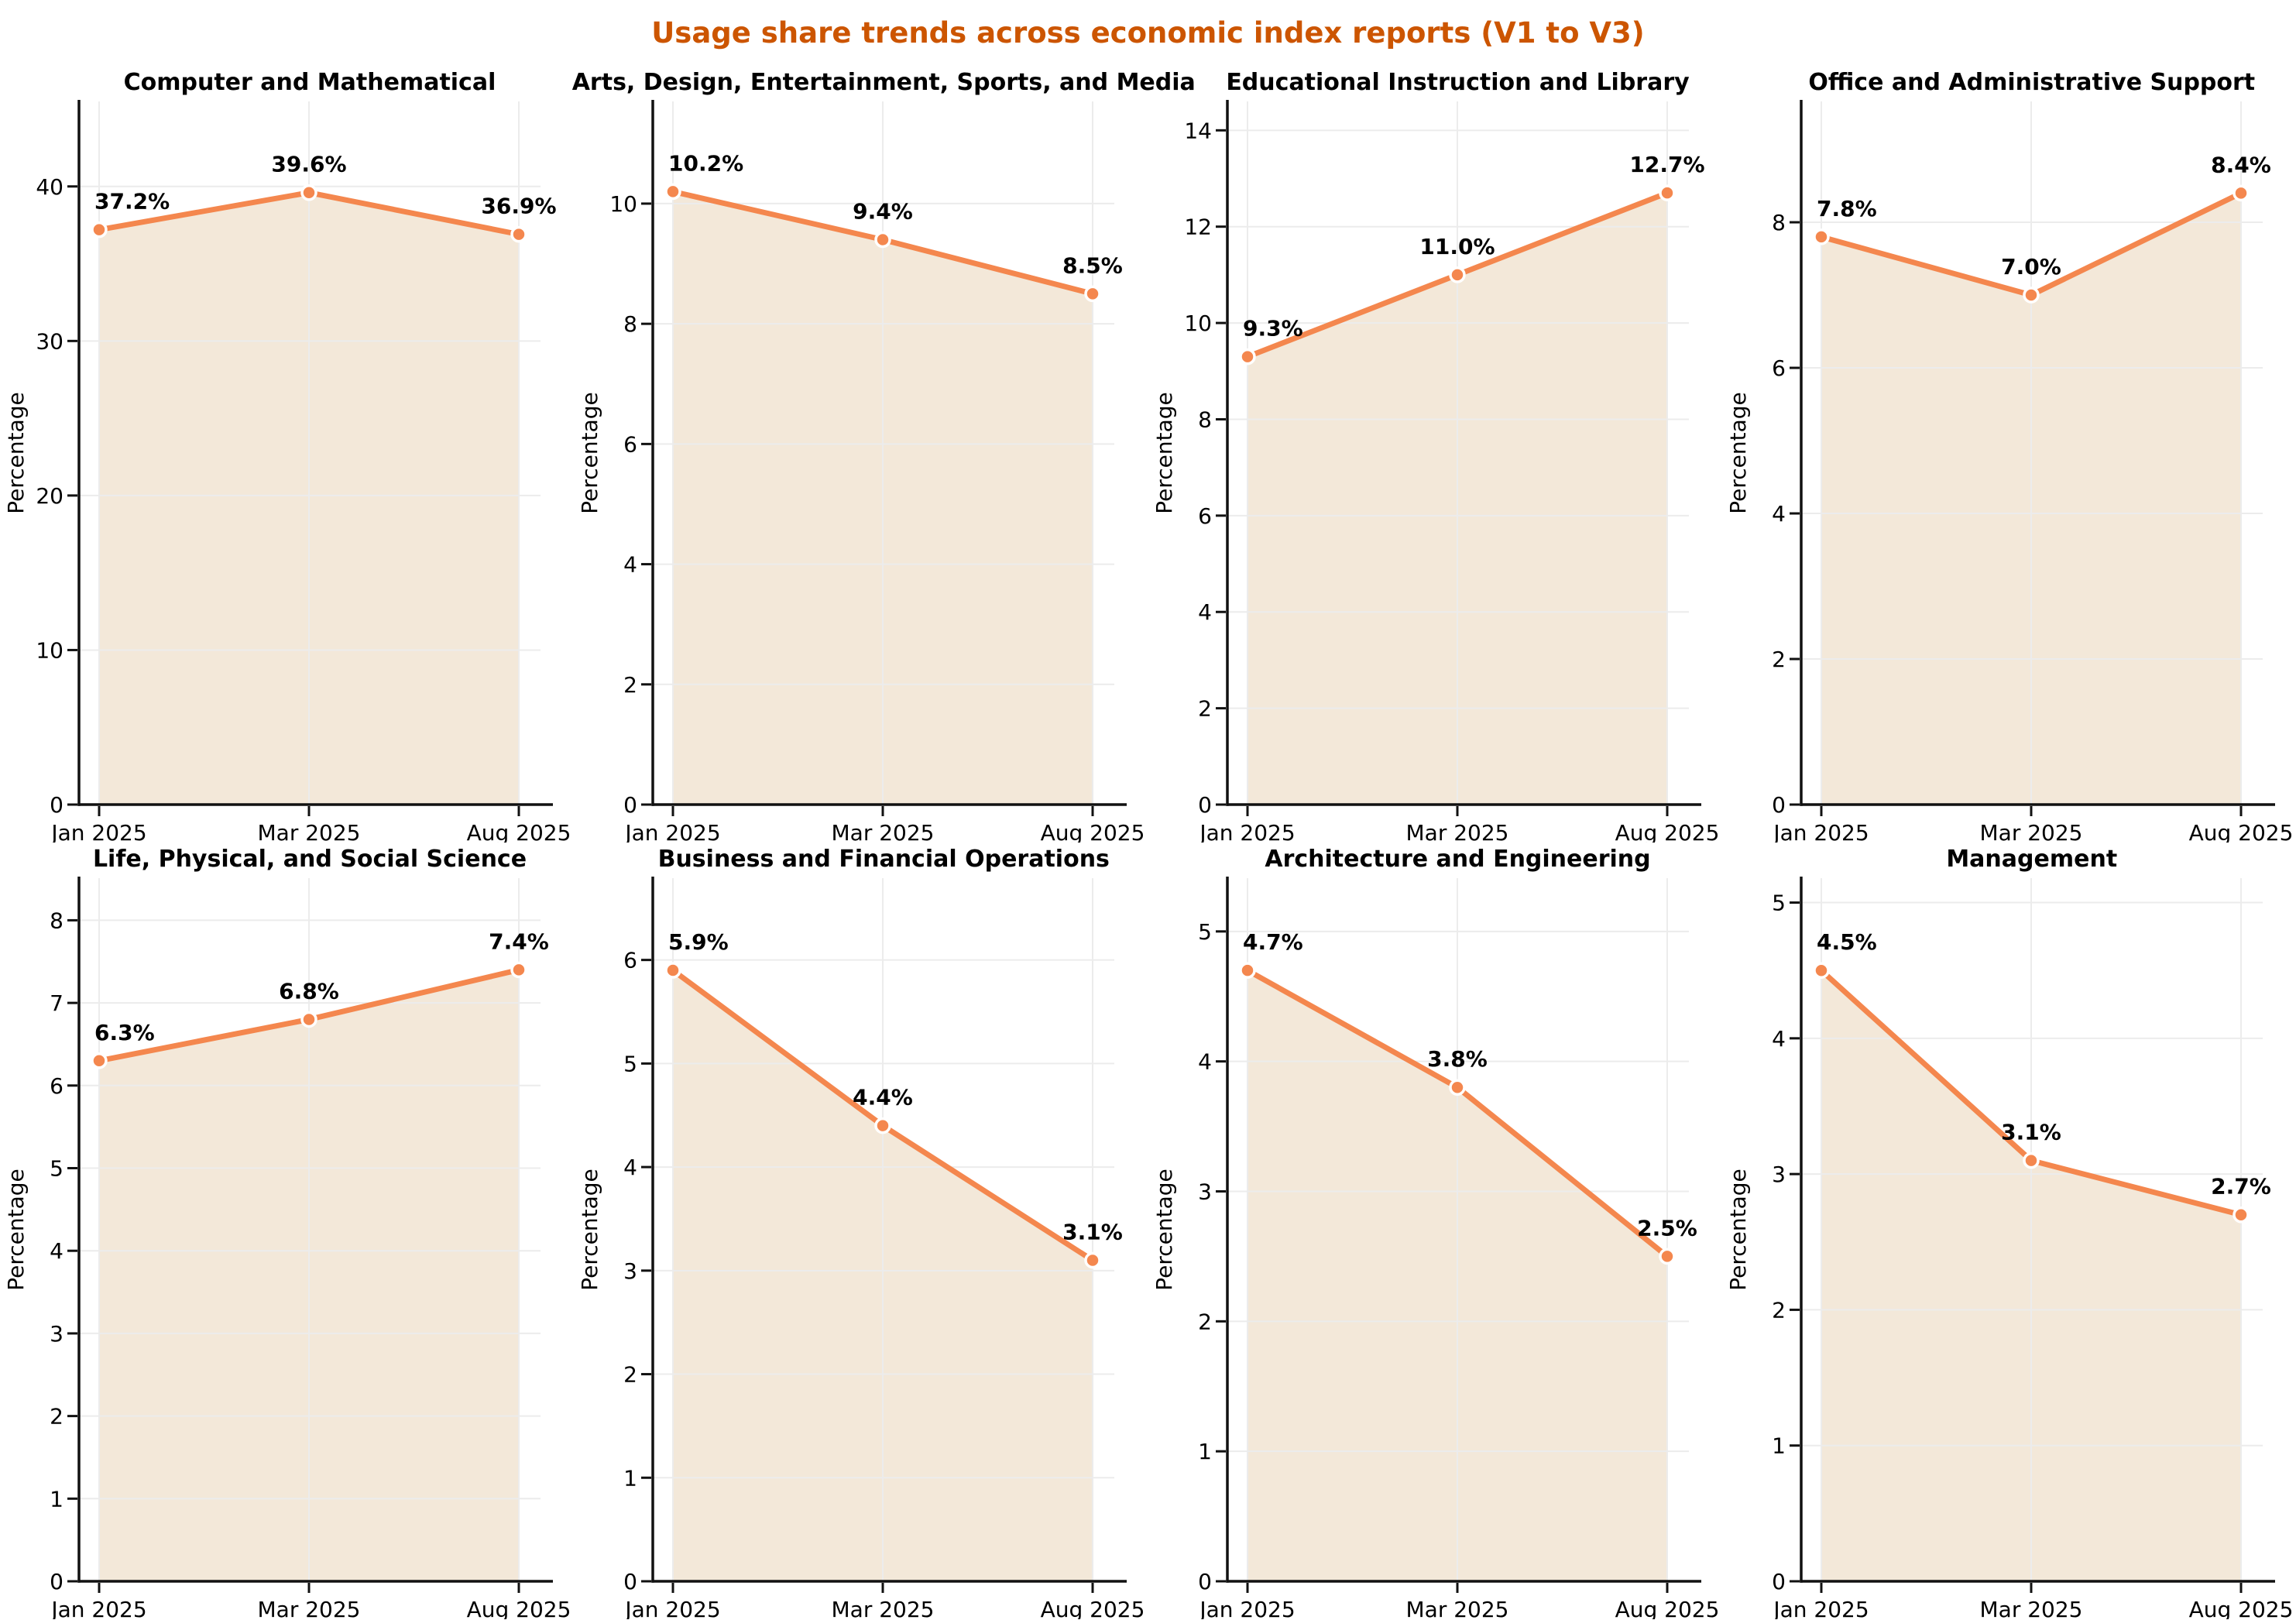  What do you see at coordinates (883, 211) in the screenshot?
I see `data-point-label: 9.4%` at bounding box center [883, 211].